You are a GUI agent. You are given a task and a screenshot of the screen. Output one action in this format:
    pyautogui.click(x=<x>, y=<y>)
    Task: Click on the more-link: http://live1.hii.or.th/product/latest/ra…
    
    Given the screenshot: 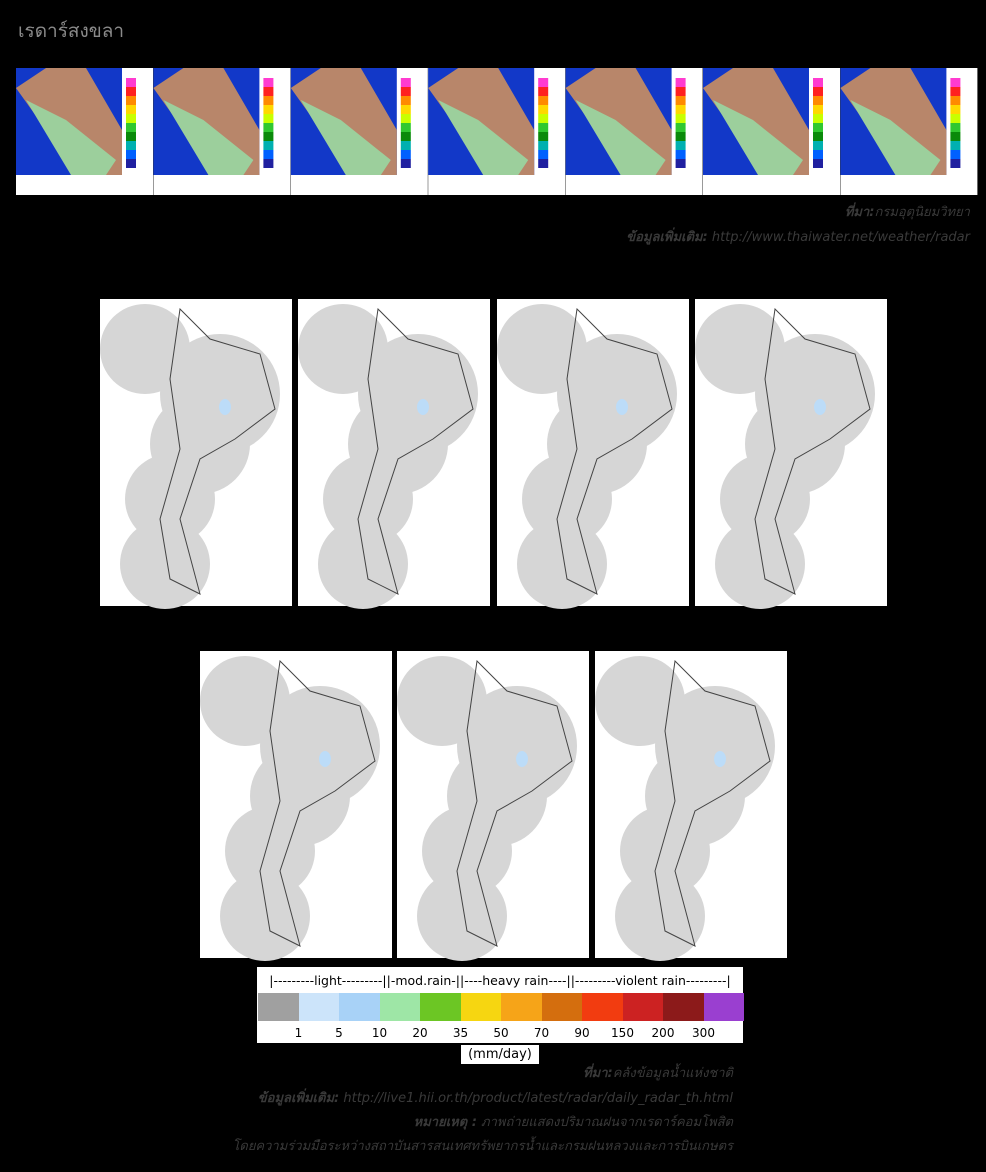 What is the action you would take?
    pyautogui.click(x=538, y=1098)
    